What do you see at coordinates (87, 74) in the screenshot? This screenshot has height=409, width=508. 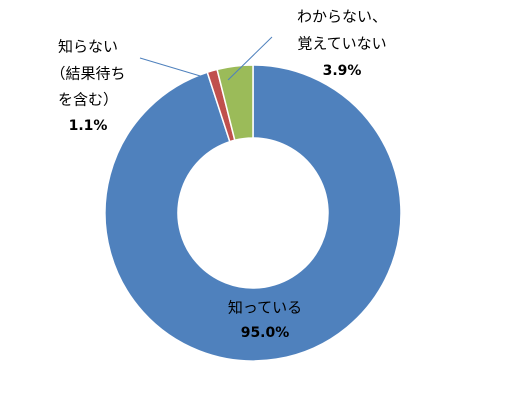 I see `category-label: （結果待ち` at bounding box center [87, 74].